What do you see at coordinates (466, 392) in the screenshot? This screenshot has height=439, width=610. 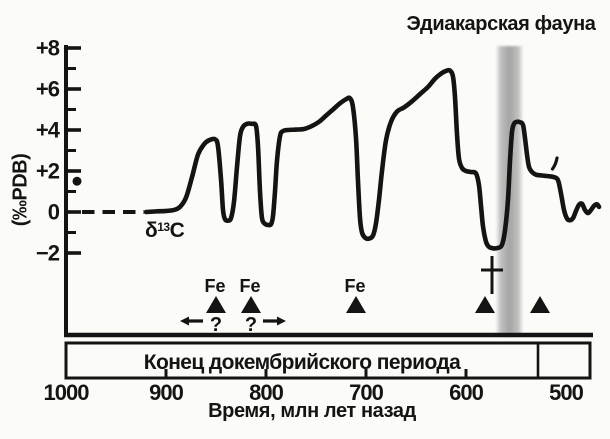 I see `x-tick-label: 600` at bounding box center [466, 392].